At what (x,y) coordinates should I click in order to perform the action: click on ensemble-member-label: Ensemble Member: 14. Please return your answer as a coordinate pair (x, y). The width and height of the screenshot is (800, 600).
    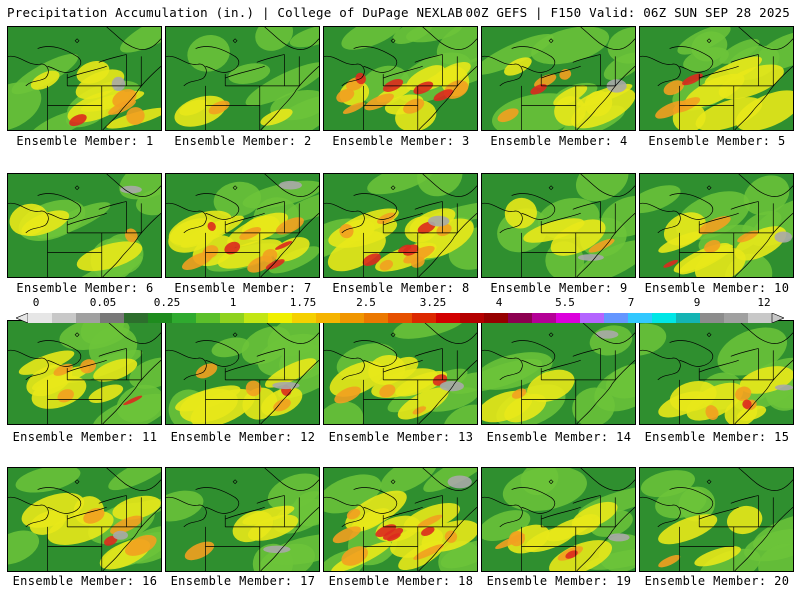
    Looking at the image, I should click on (559, 437).